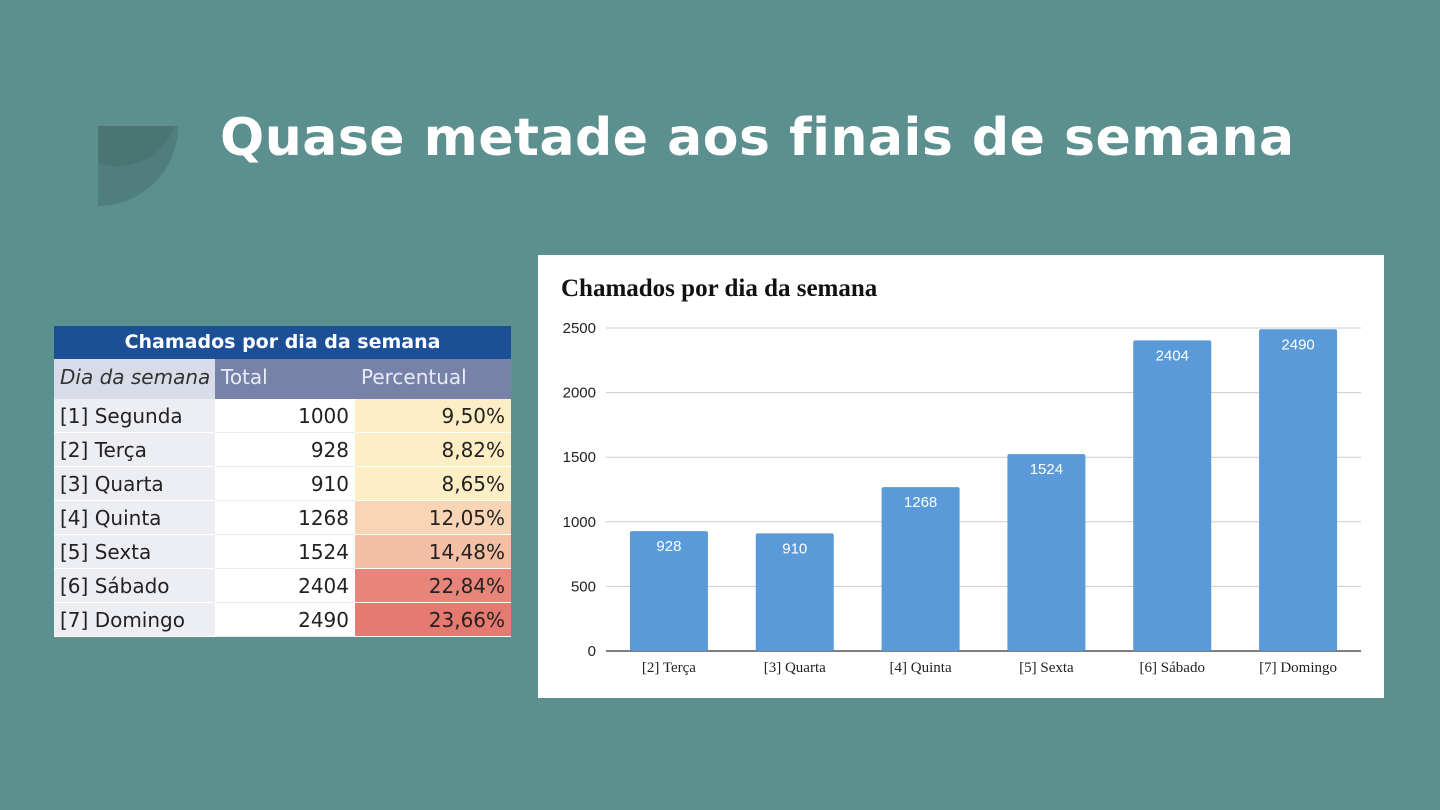  I want to click on cell-percent: 23,66%, so click(433, 619).